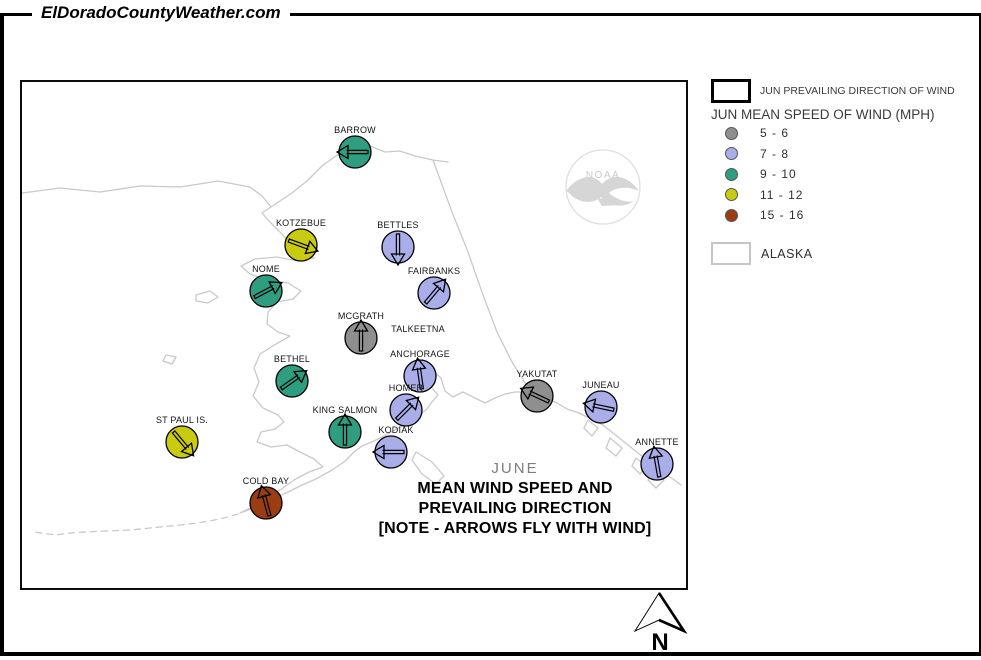 This screenshot has height=660, width=981. What do you see at coordinates (355, 130) in the screenshot?
I see `station-label: BARROW` at bounding box center [355, 130].